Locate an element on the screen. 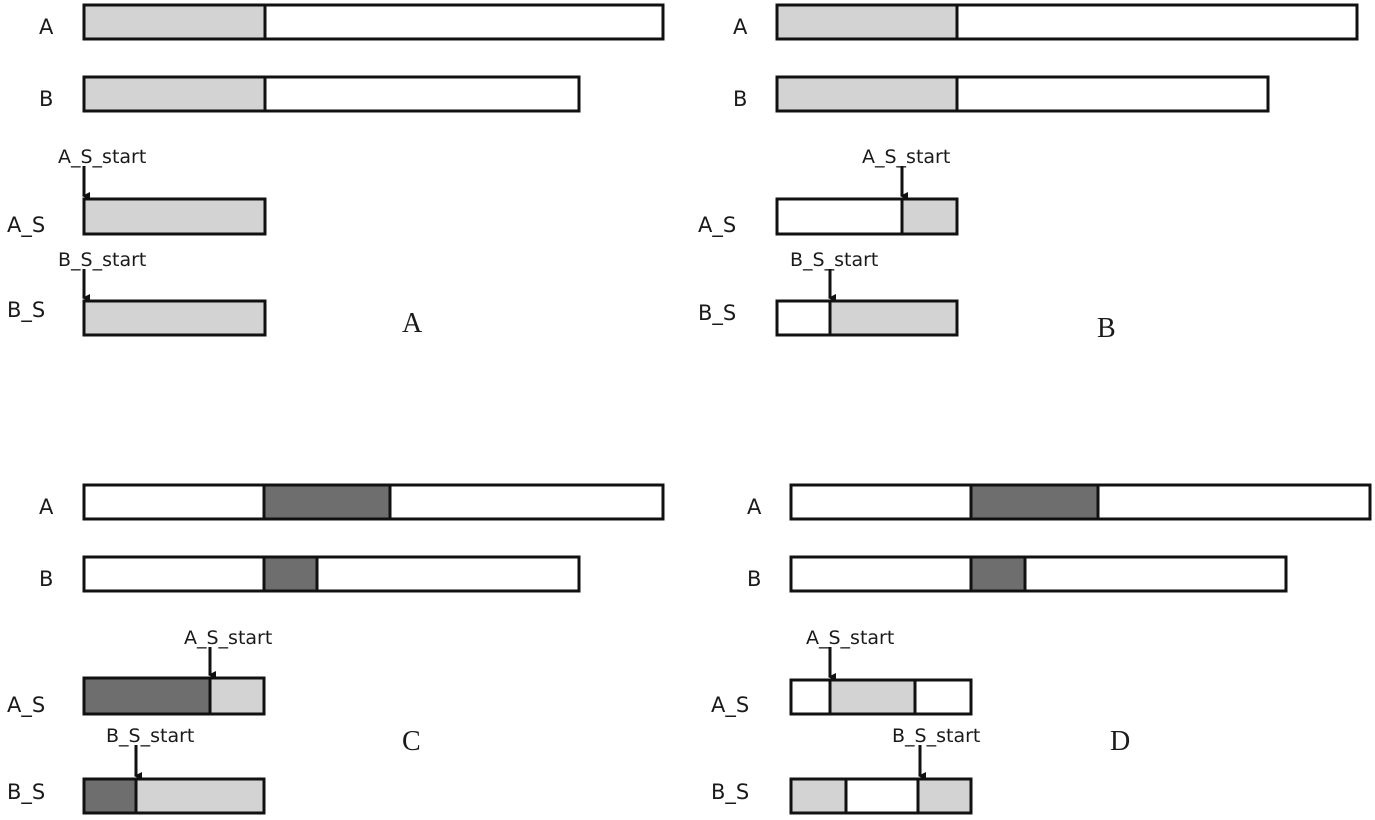 Image resolution: width=1375 pixels, height=820 pixels. panel-letter: A is located at coordinates (412, 323).